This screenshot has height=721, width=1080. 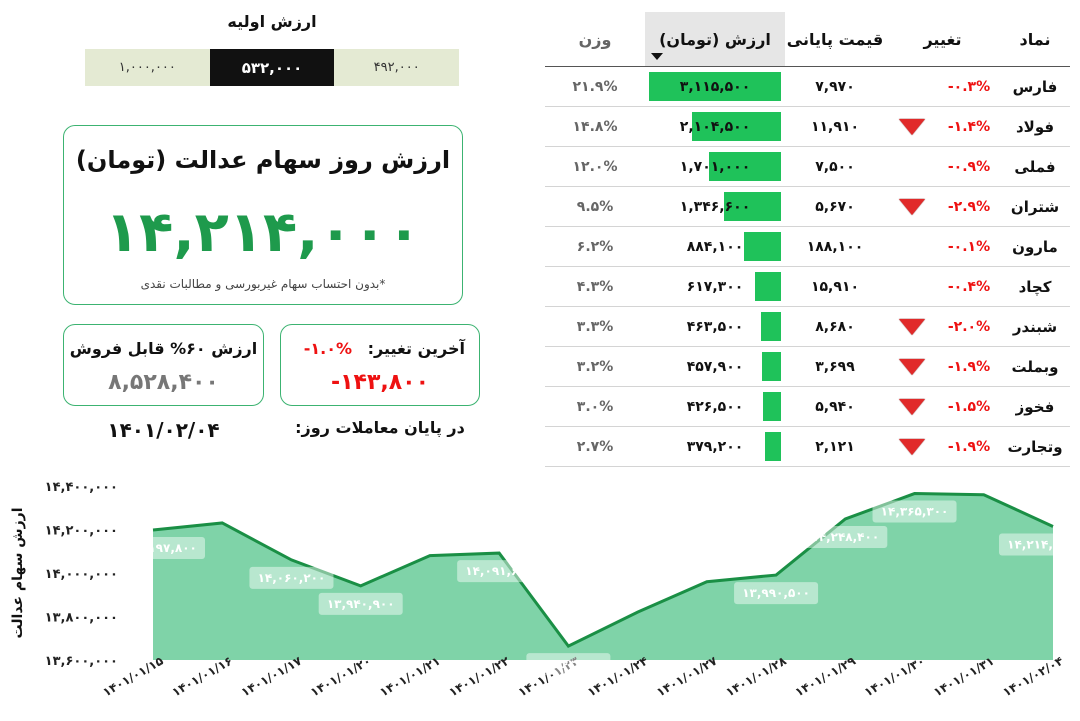 What do you see at coordinates (595, 366) in the screenshot?
I see `weight-cell: ۳.۲%` at bounding box center [595, 366].